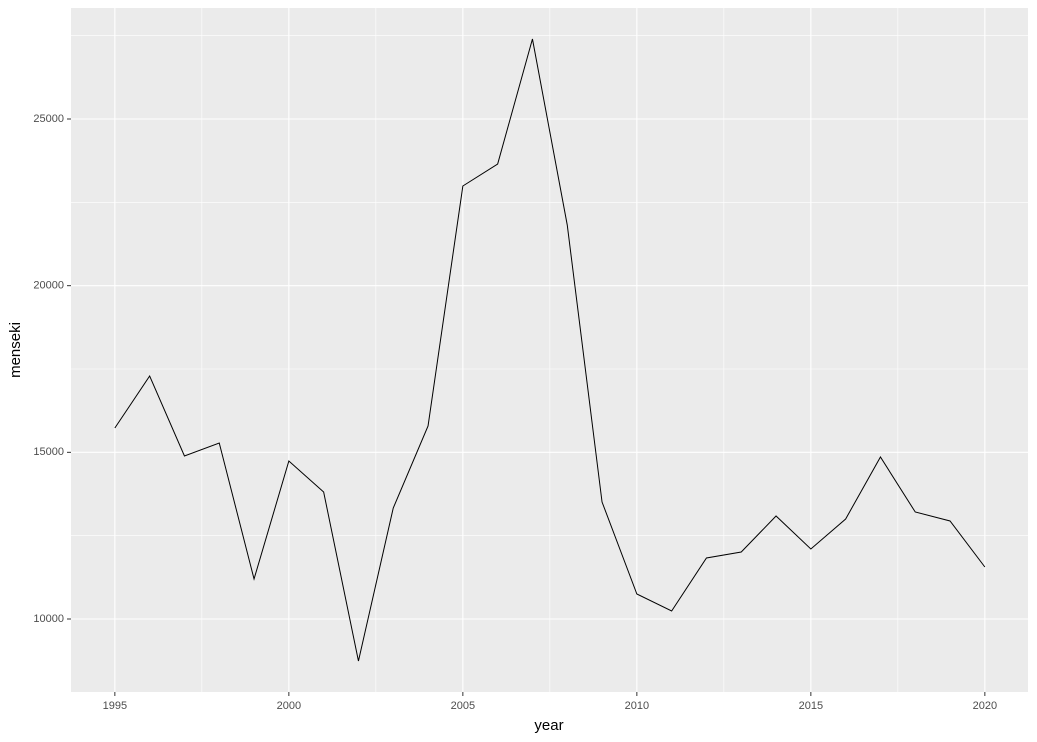 This screenshot has width=1037, height=742. Describe the element at coordinates (48, 619) in the screenshot. I see `y-tick-label: 10000` at that location.